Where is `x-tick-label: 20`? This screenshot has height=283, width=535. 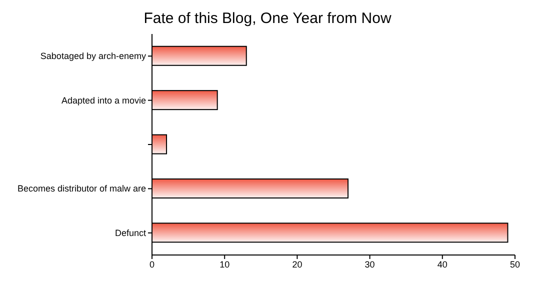
x-tick-label: 20 is located at coordinates (297, 264).